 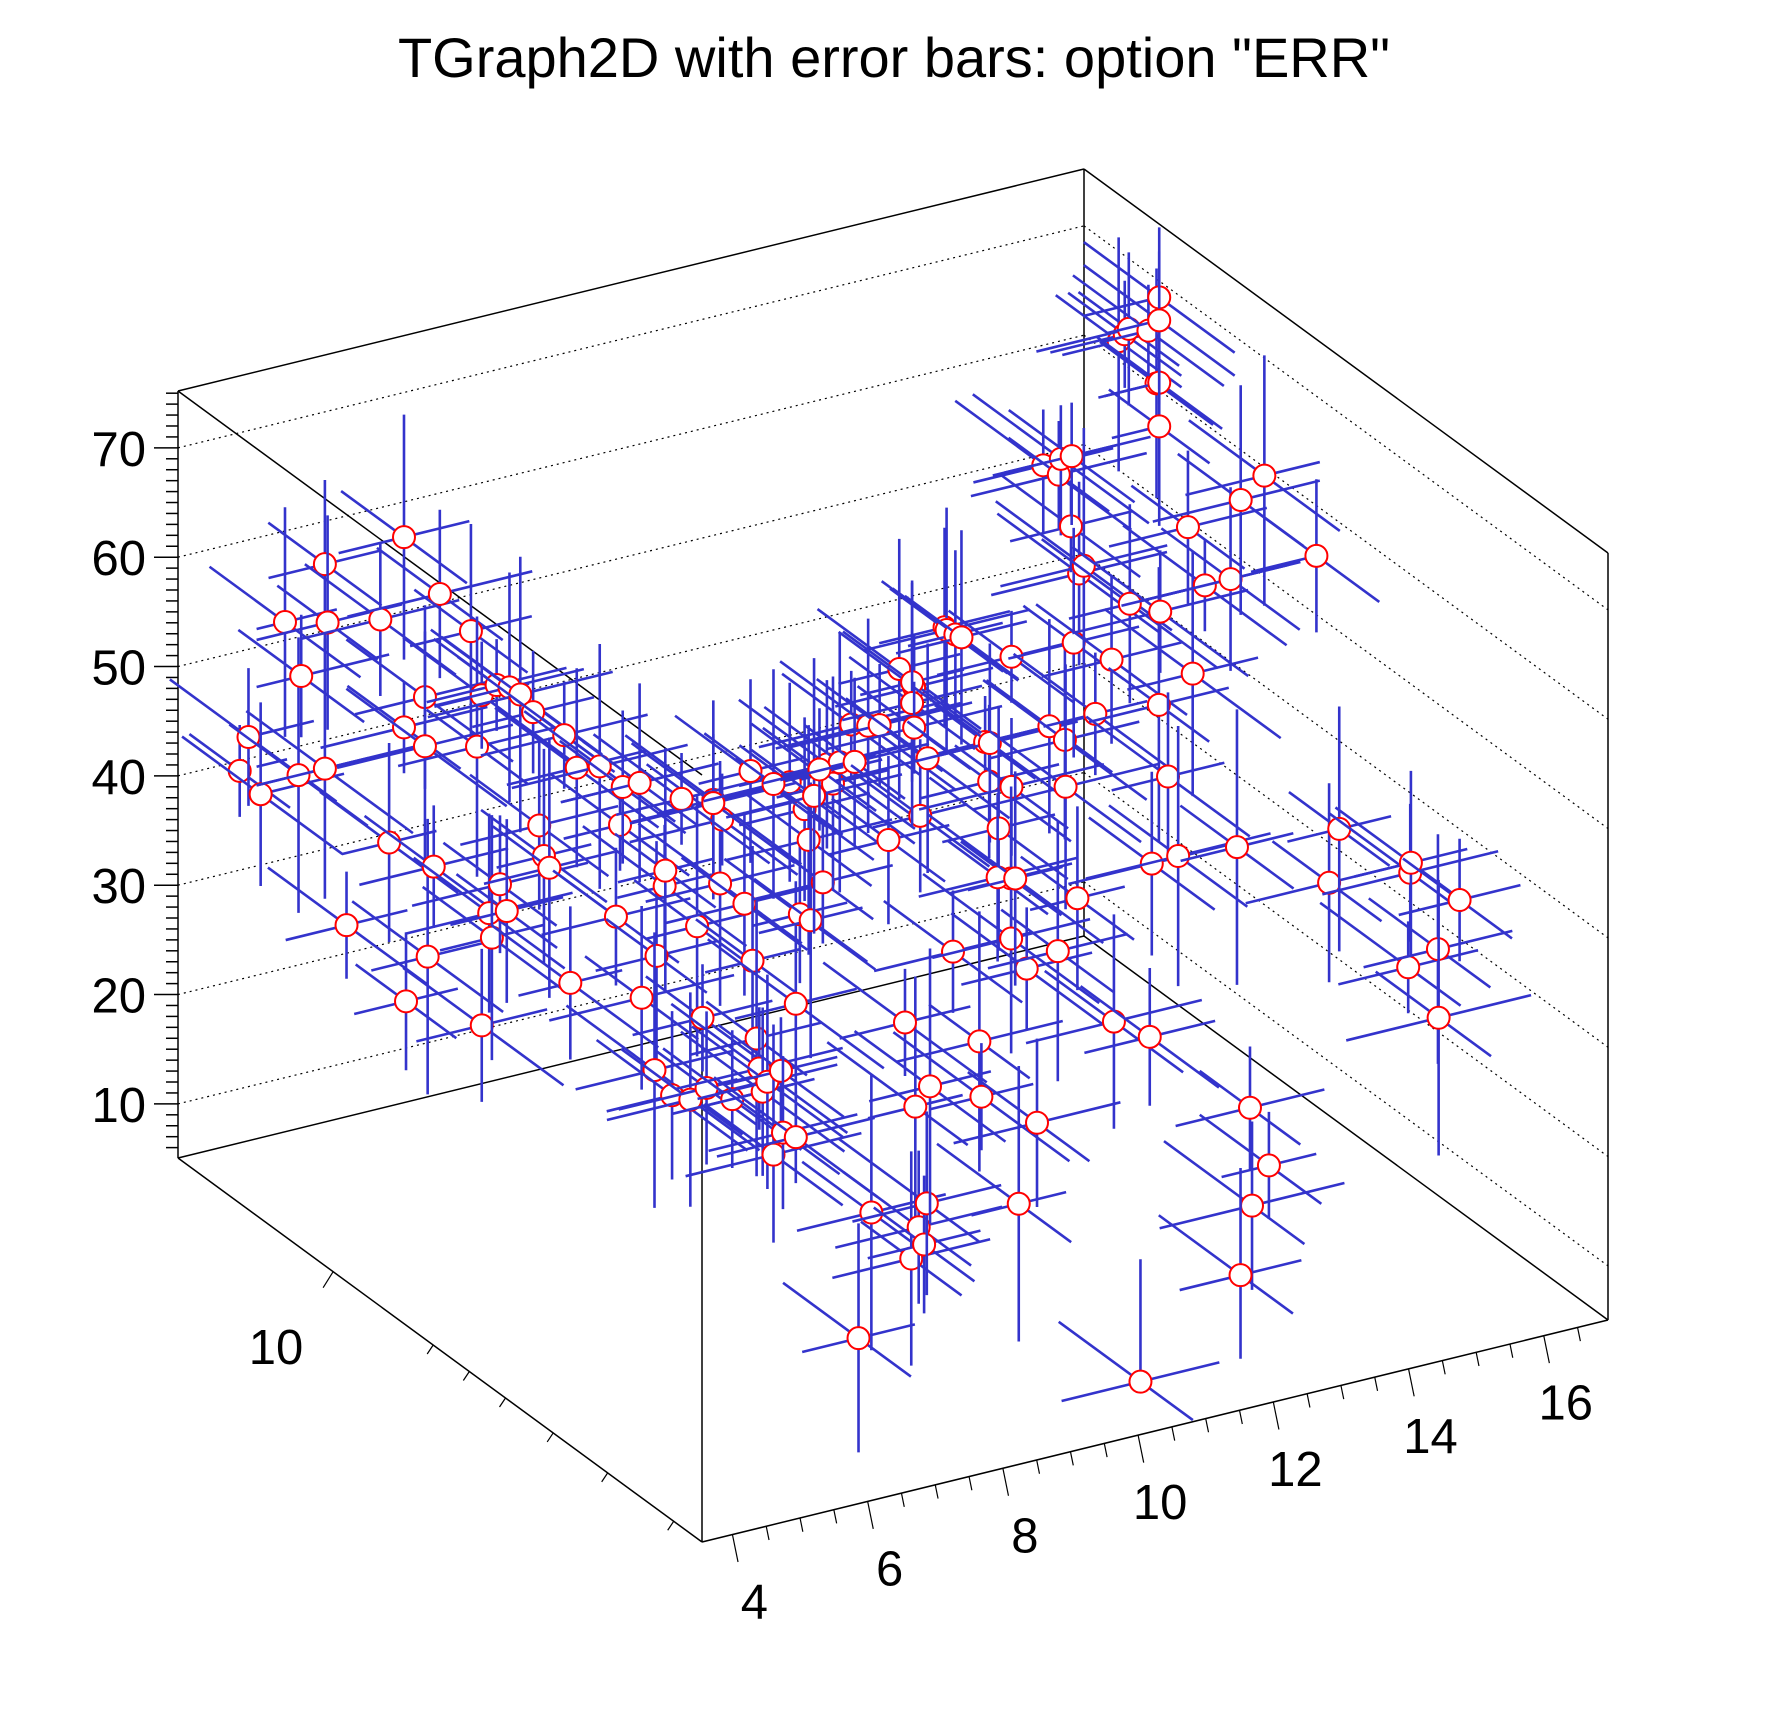 What do you see at coordinates (118, 559) in the screenshot?
I see `z-tick-label: 60` at bounding box center [118, 559].